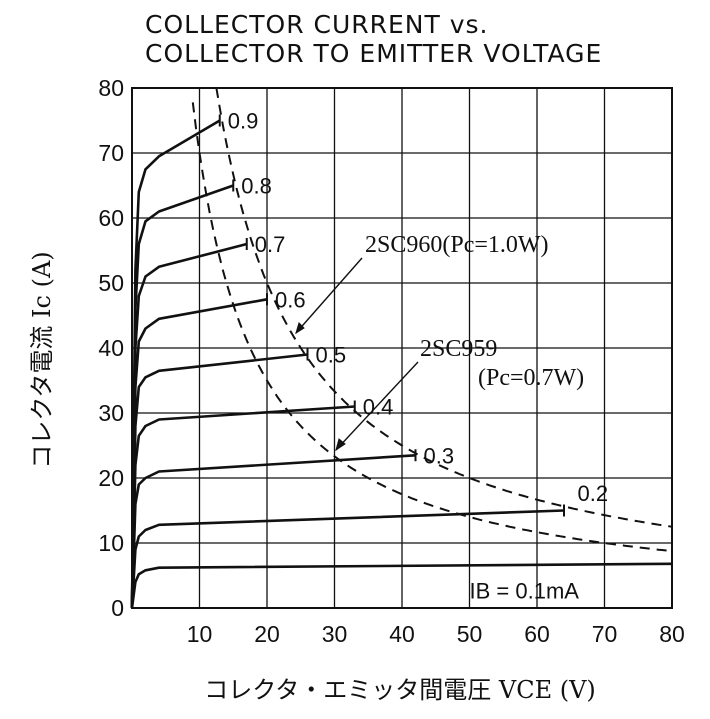  I want to click on x-tick-label: 50, so click(470, 634).